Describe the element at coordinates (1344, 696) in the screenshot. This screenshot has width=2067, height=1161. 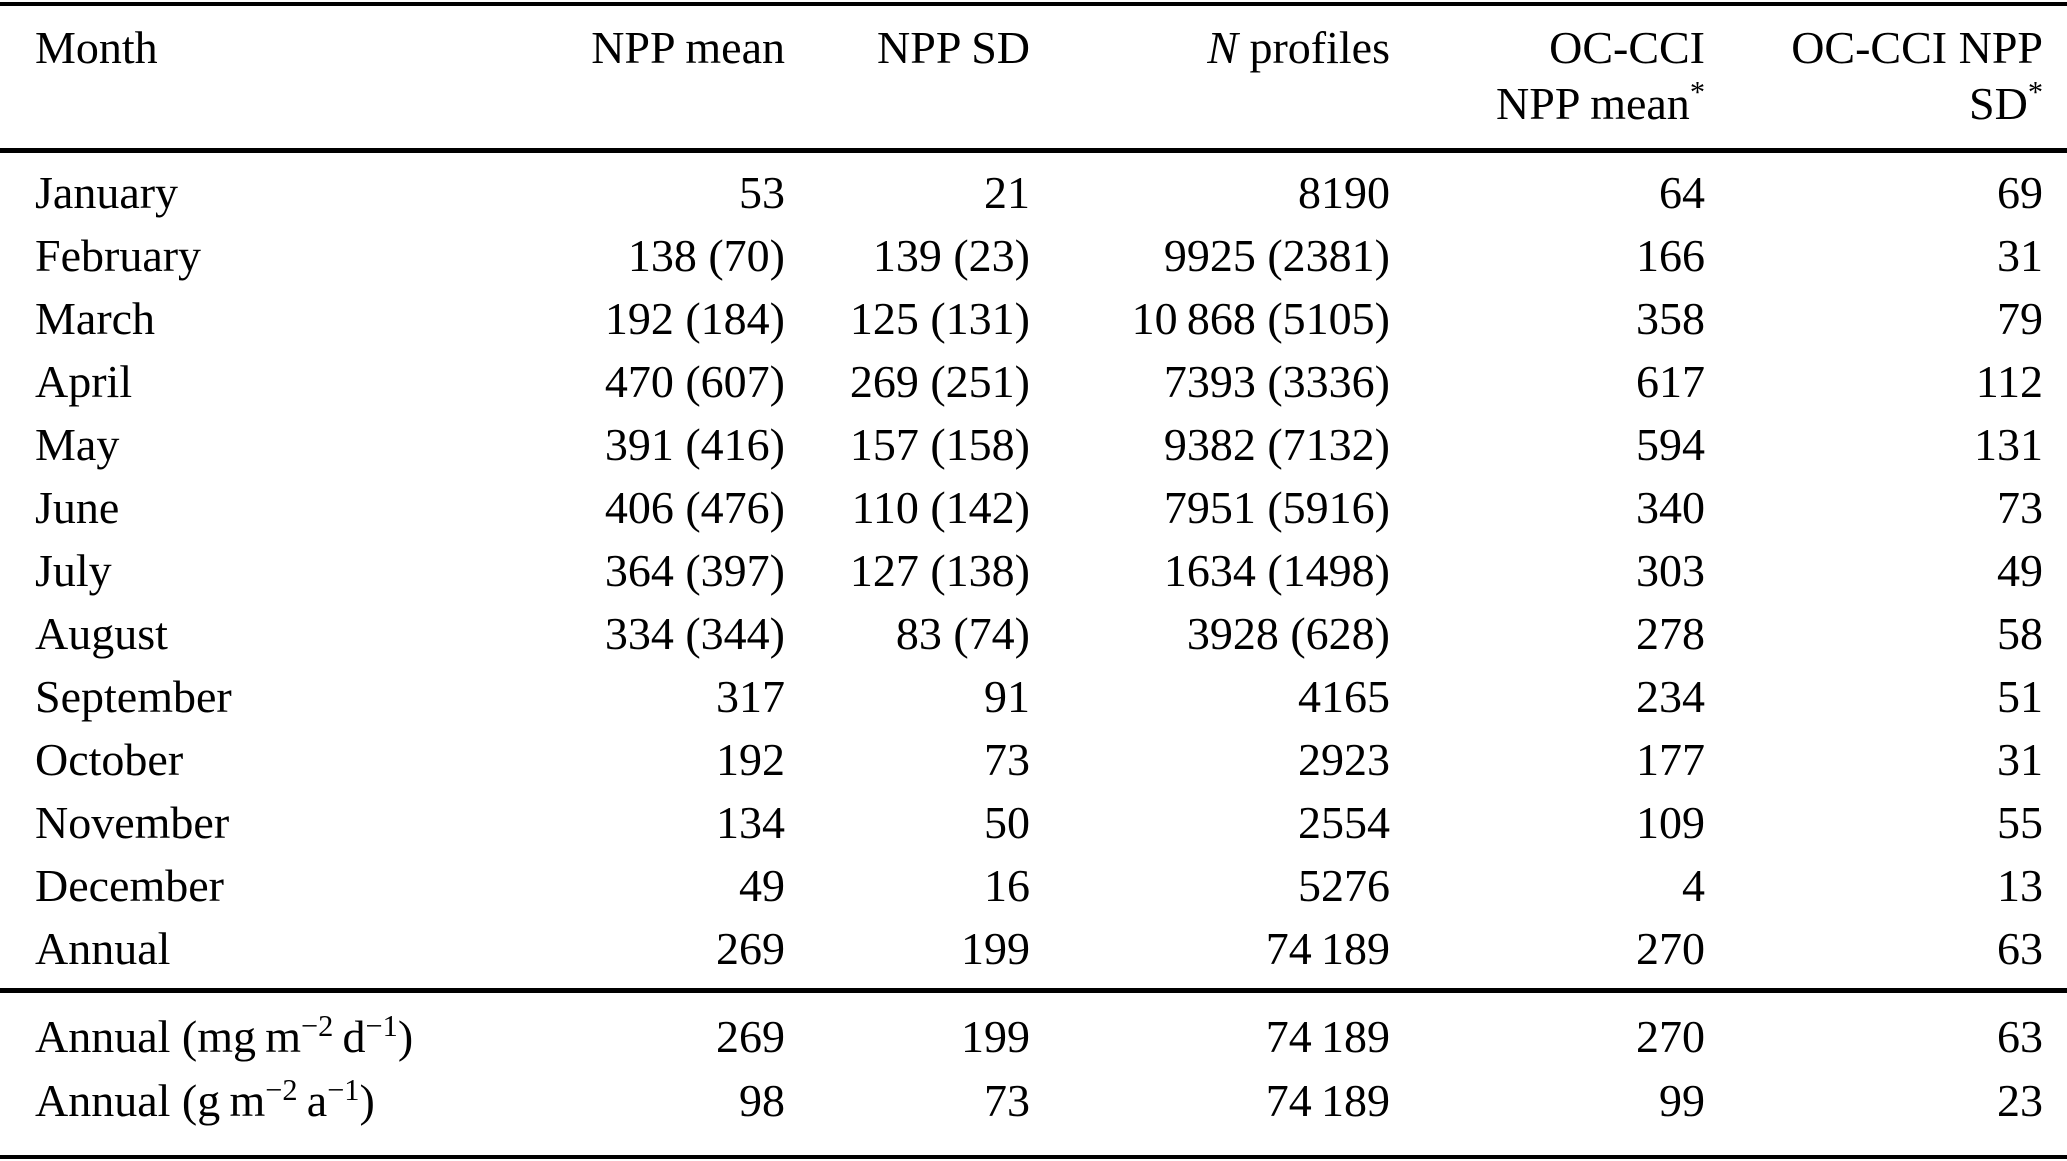
I see `cell-value: 4165` at that location.